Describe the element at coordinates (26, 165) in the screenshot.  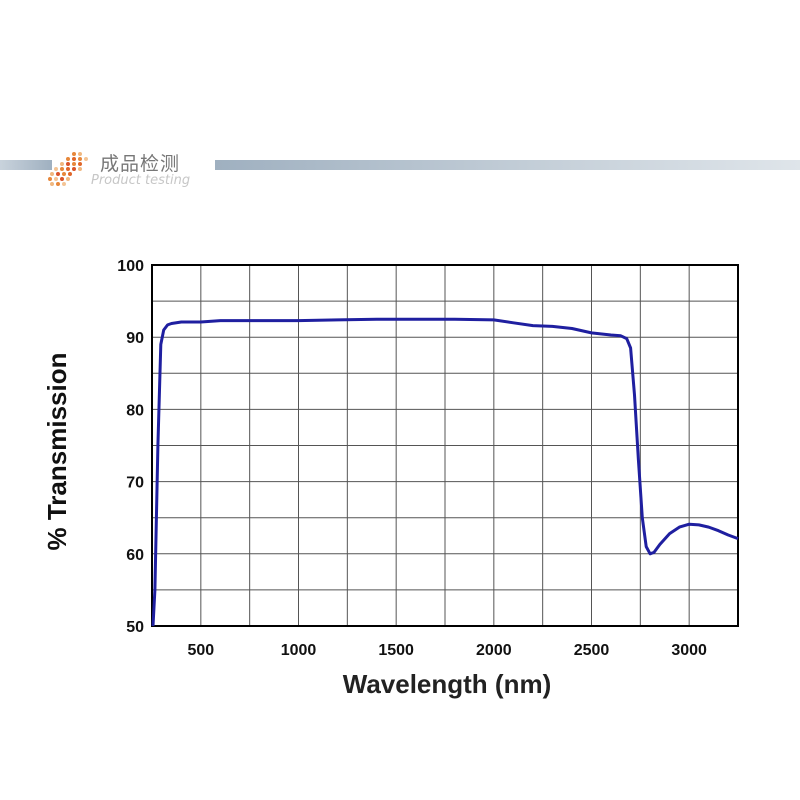
I see `banner-bar-left` at that location.